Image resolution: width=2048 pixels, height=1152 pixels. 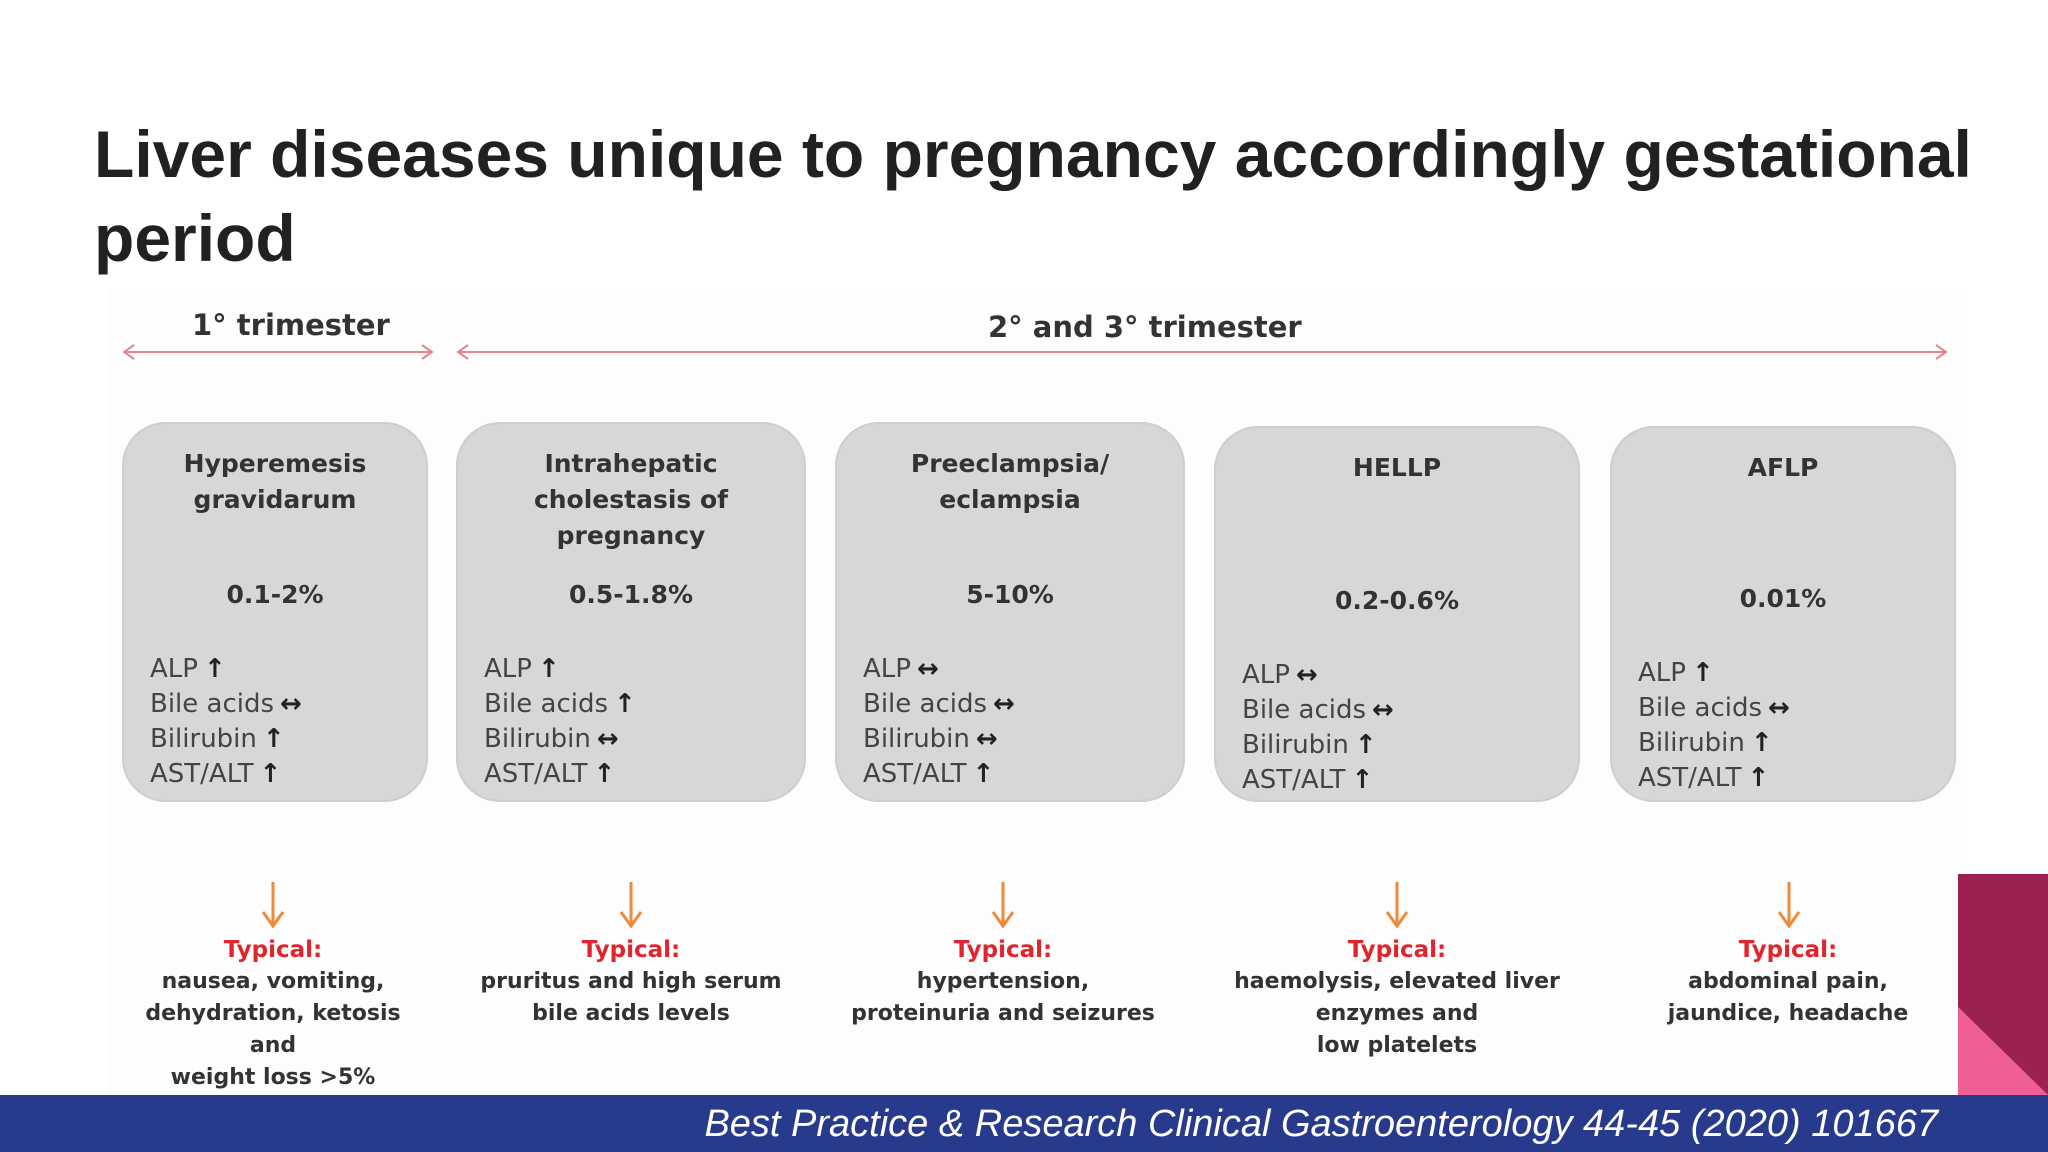 I want to click on lab-row: Bilirubin ↔, so click(x=560, y=739).